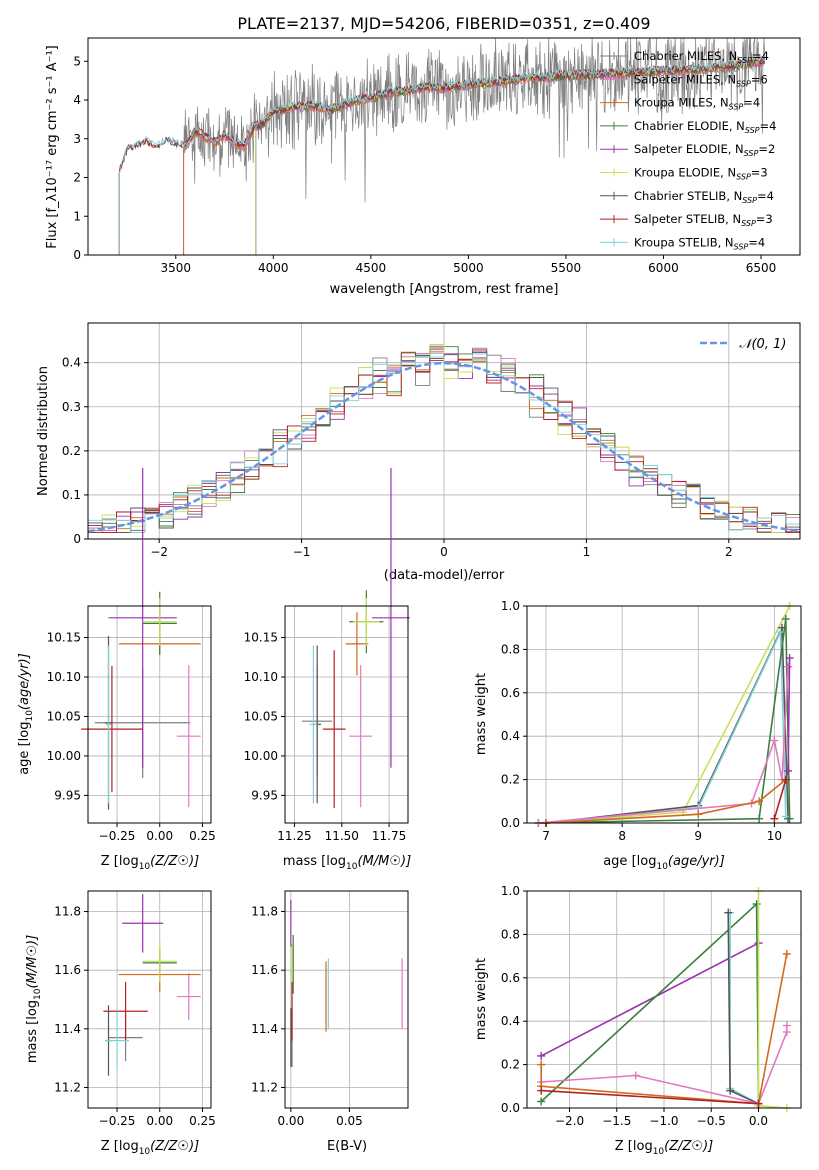 This screenshot has height=1170, width=819. Describe the element at coordinates (302, 552) in the screenshot. I see `x-tick-label: −1` at that location.